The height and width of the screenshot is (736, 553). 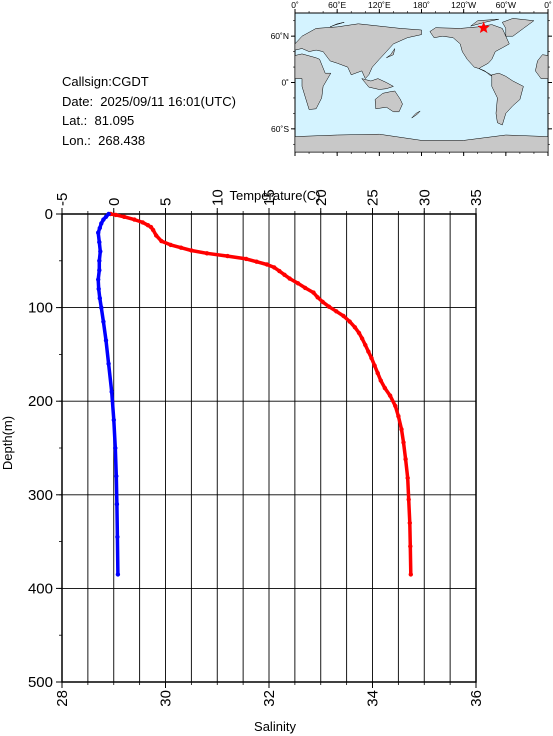 I want to click on salinity-profile-line, so click(x=108, y=394).